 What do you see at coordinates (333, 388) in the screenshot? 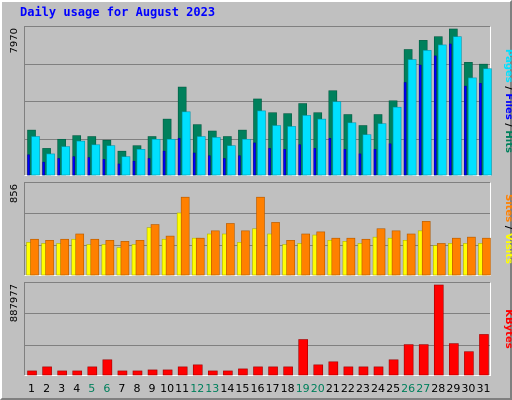
I see `x-tick-label-21: 21` at bounding box center [333, 388].